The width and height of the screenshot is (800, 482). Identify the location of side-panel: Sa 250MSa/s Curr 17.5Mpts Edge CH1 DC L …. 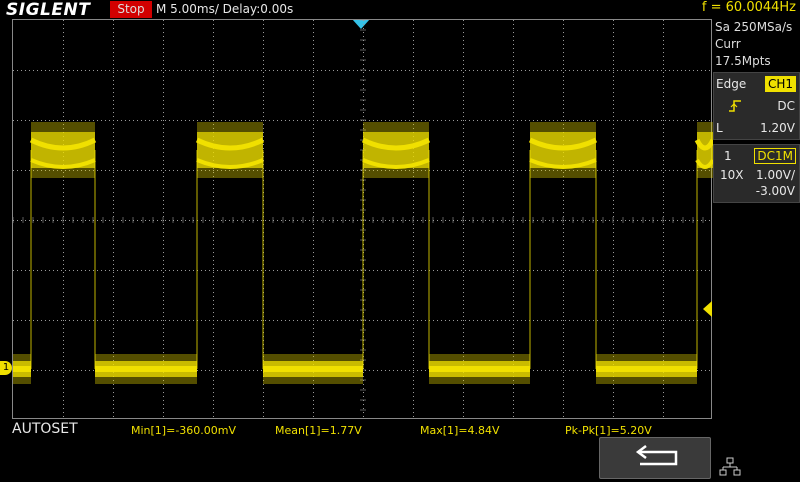
(756, 111).